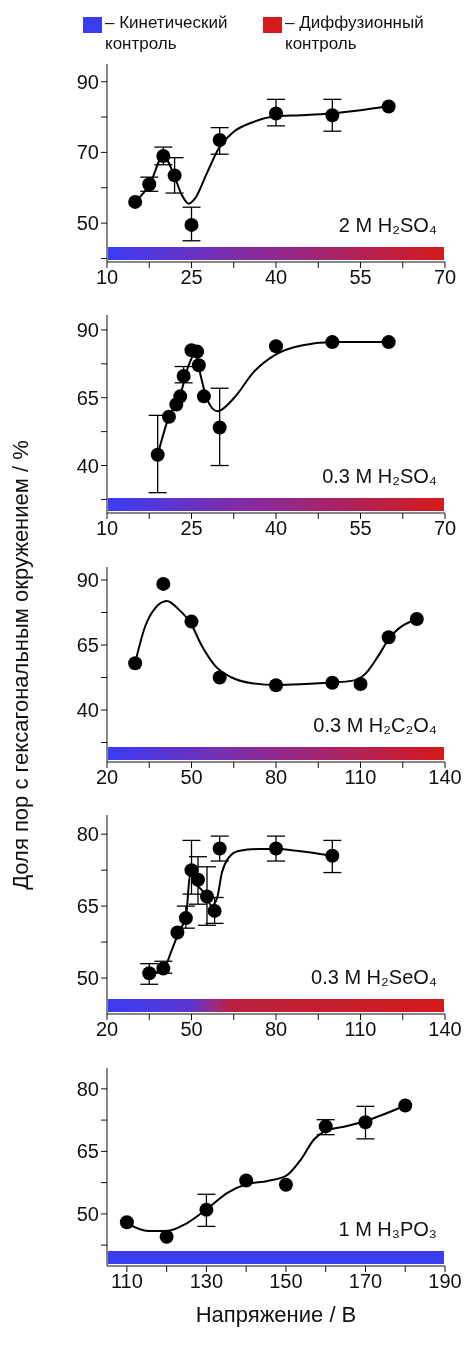  What do you see at coordinates (355, 33) in the screenshot?
I see `text: – Диффузионный контроль` at bounding box center [355, 33].